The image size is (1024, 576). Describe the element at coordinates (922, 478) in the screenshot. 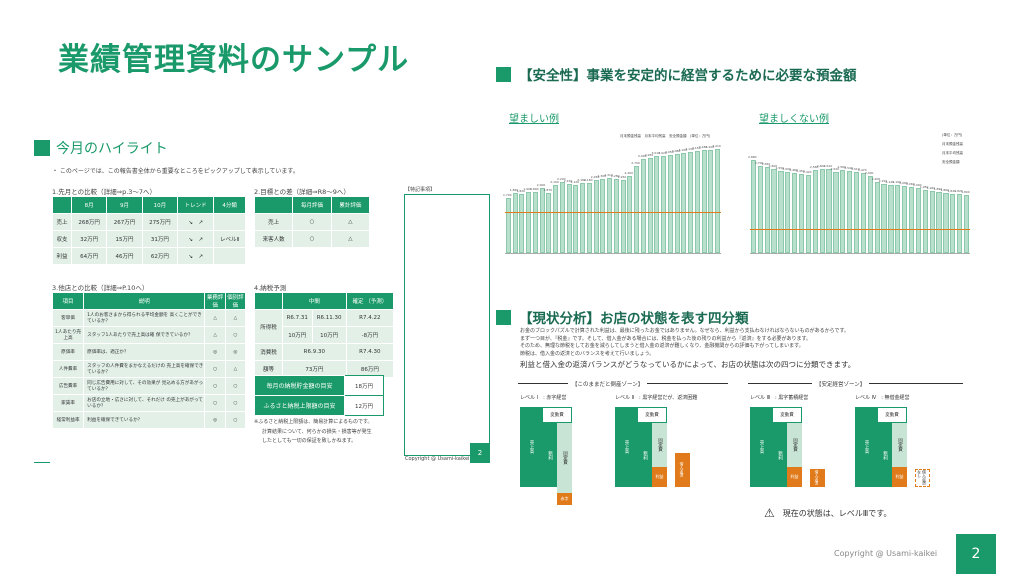

I see `loan-repayment-block: 借入返済なし` at that location.